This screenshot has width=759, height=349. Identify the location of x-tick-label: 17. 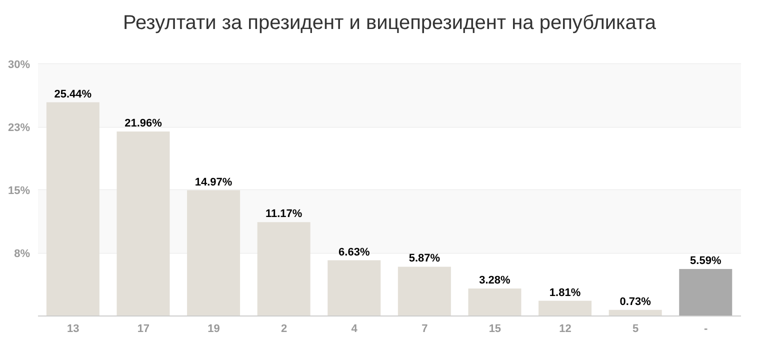
(143, 328).